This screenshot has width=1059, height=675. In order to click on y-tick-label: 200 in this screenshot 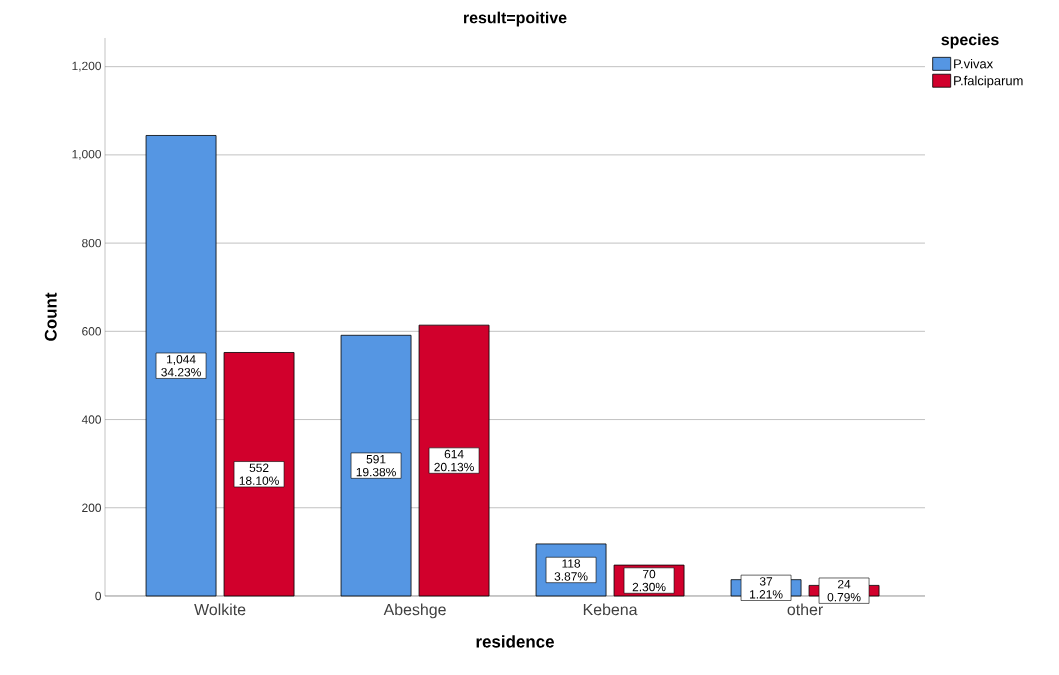, I will do `click(92, 507)`.